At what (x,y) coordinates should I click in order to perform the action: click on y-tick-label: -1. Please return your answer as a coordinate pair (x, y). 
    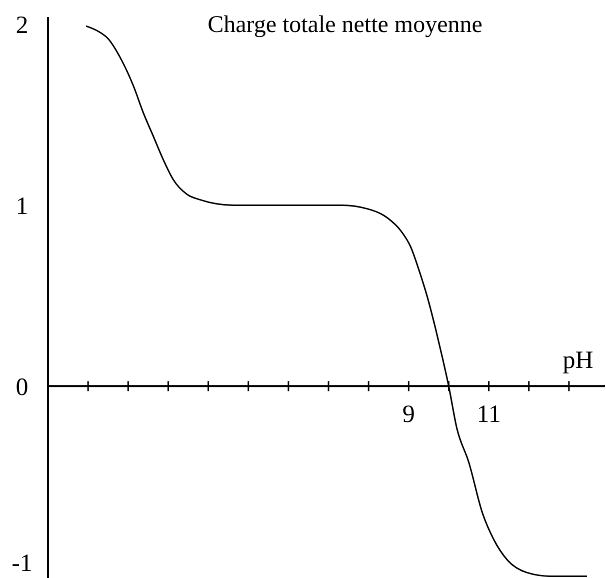
    Looking at the image, I should click on (22, 563).